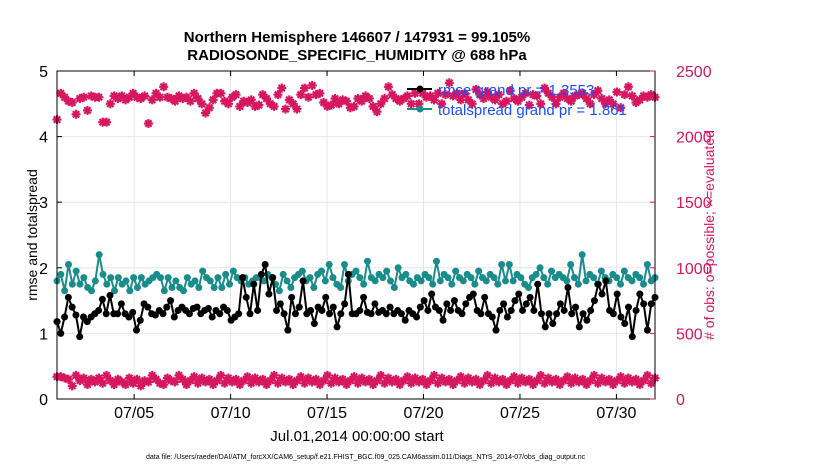  Describe the element at coordinates (709, 235) in the screenshot. I see `y-axis-label-right: # of obs: o=possible; ×=evaluated` at that location.